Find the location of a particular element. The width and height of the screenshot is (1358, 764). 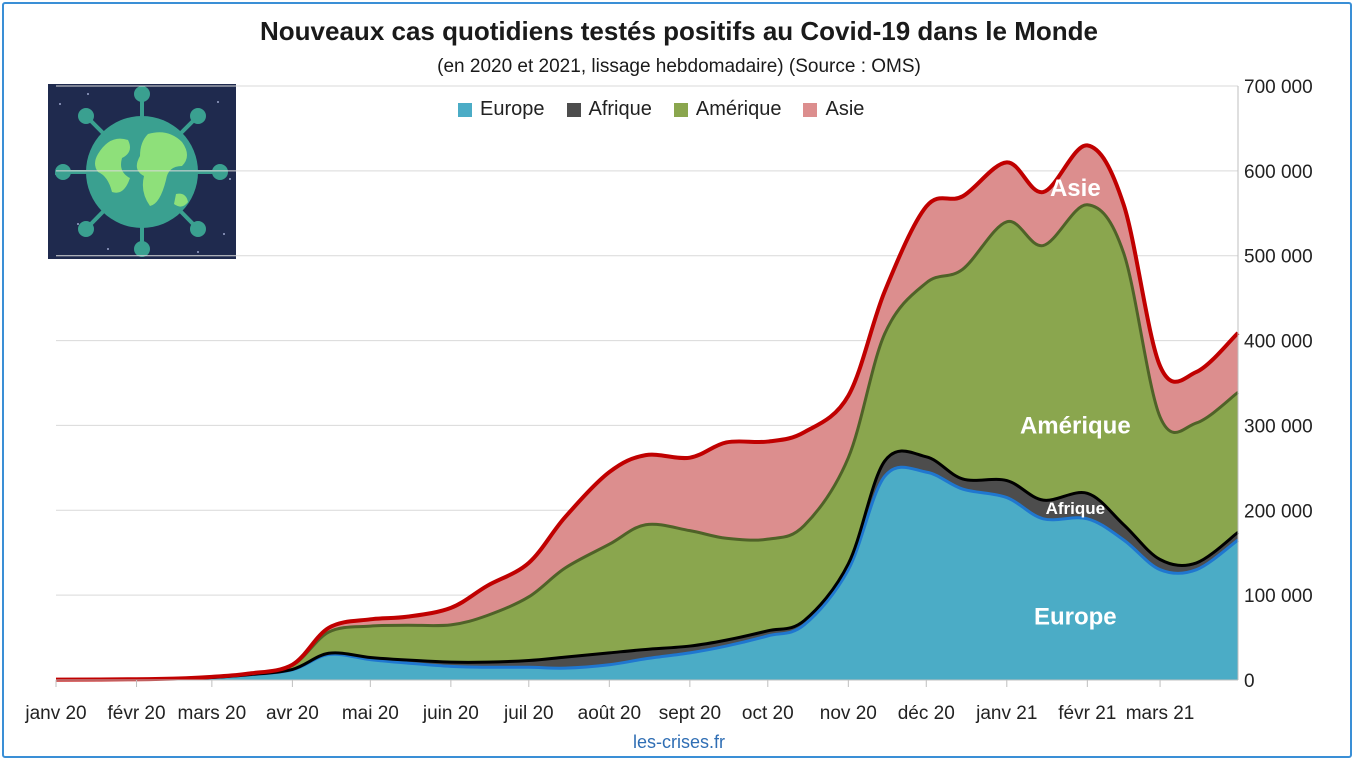

legend-item-amerique: Amérique is located at coordinates (727, 109).